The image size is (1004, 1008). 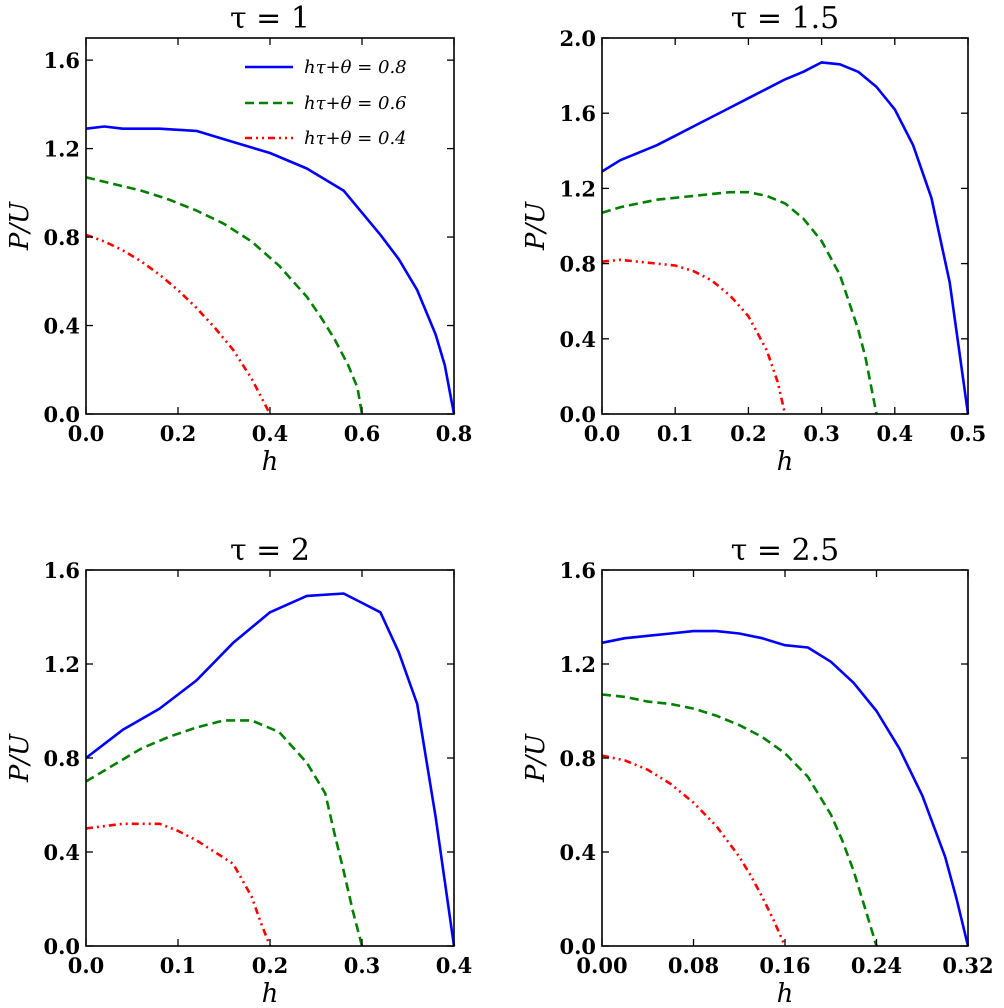 I want to click on x-tick-label: 0.5, so click(x=968, y=433).